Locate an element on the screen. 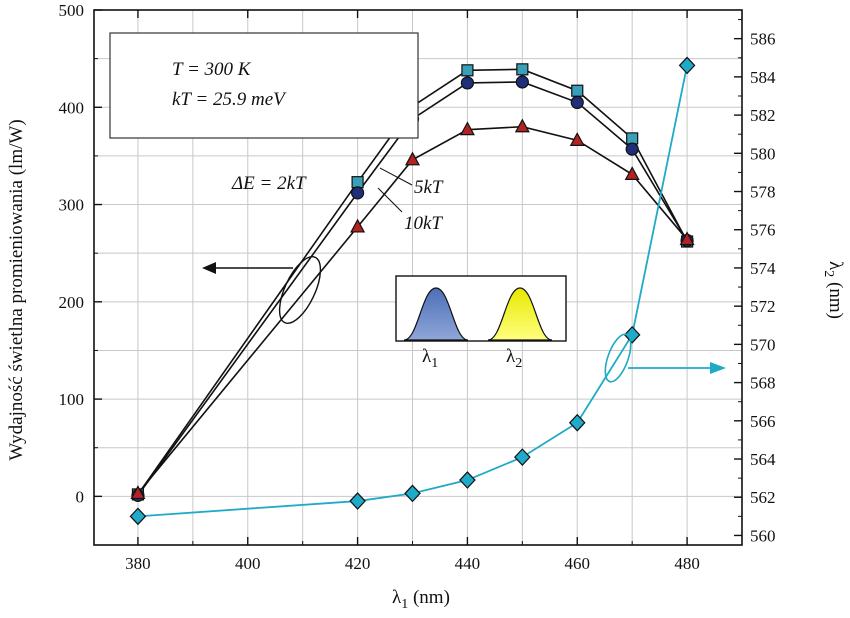  x-tick-label: 400 is located at coordinates (248, 563).